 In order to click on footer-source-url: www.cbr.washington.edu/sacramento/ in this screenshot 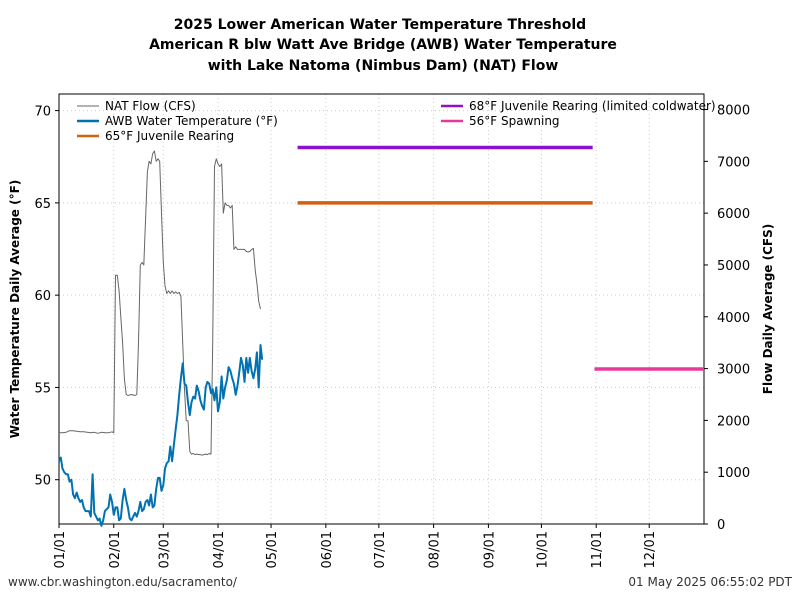, I will do `click(123, 582)`.